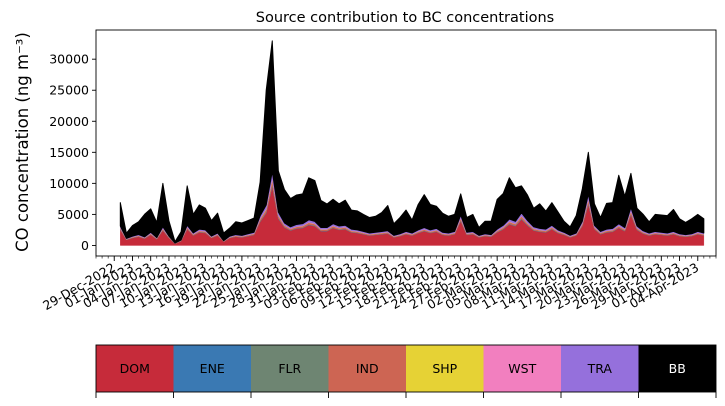 This screenshot has height=406, width=725. I want to click on legend-label-shp: SHP, so click(444, 368).